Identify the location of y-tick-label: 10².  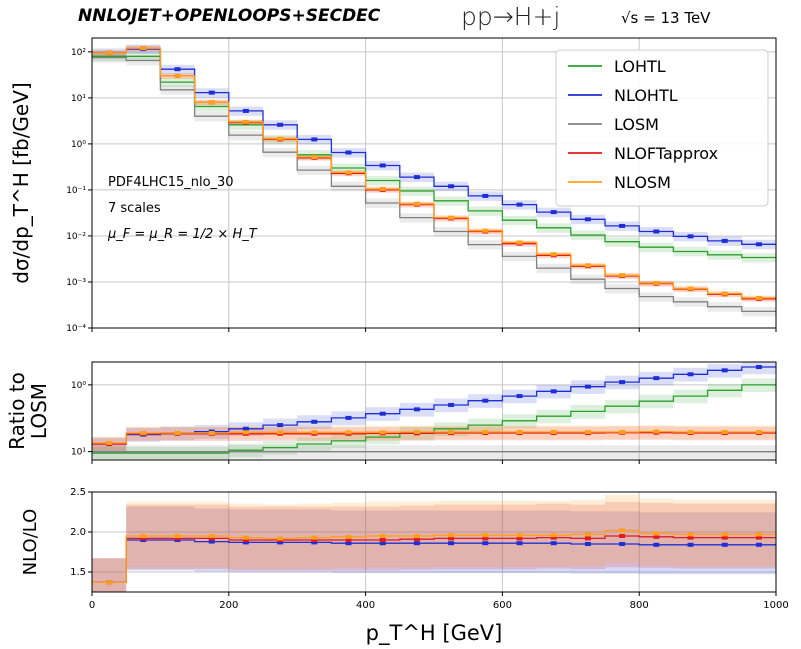
(78, 53).